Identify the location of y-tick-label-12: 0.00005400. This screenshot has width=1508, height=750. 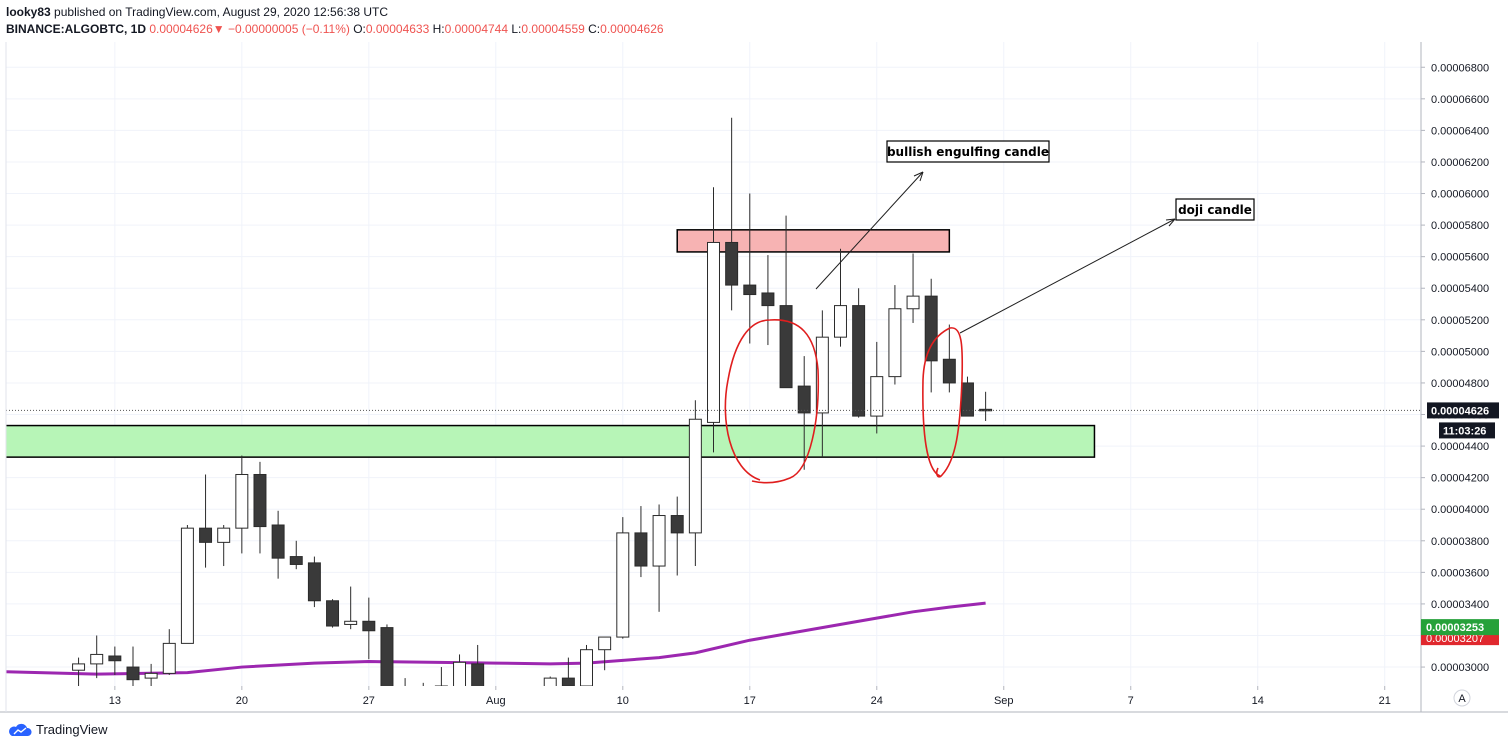
(1460, 289).